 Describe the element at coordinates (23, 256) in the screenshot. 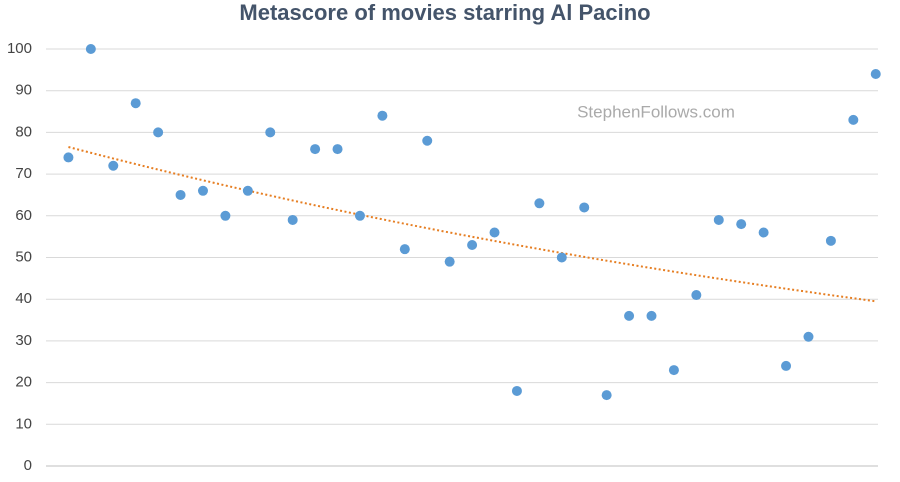

I see `y-tick-label: 50` at that location.